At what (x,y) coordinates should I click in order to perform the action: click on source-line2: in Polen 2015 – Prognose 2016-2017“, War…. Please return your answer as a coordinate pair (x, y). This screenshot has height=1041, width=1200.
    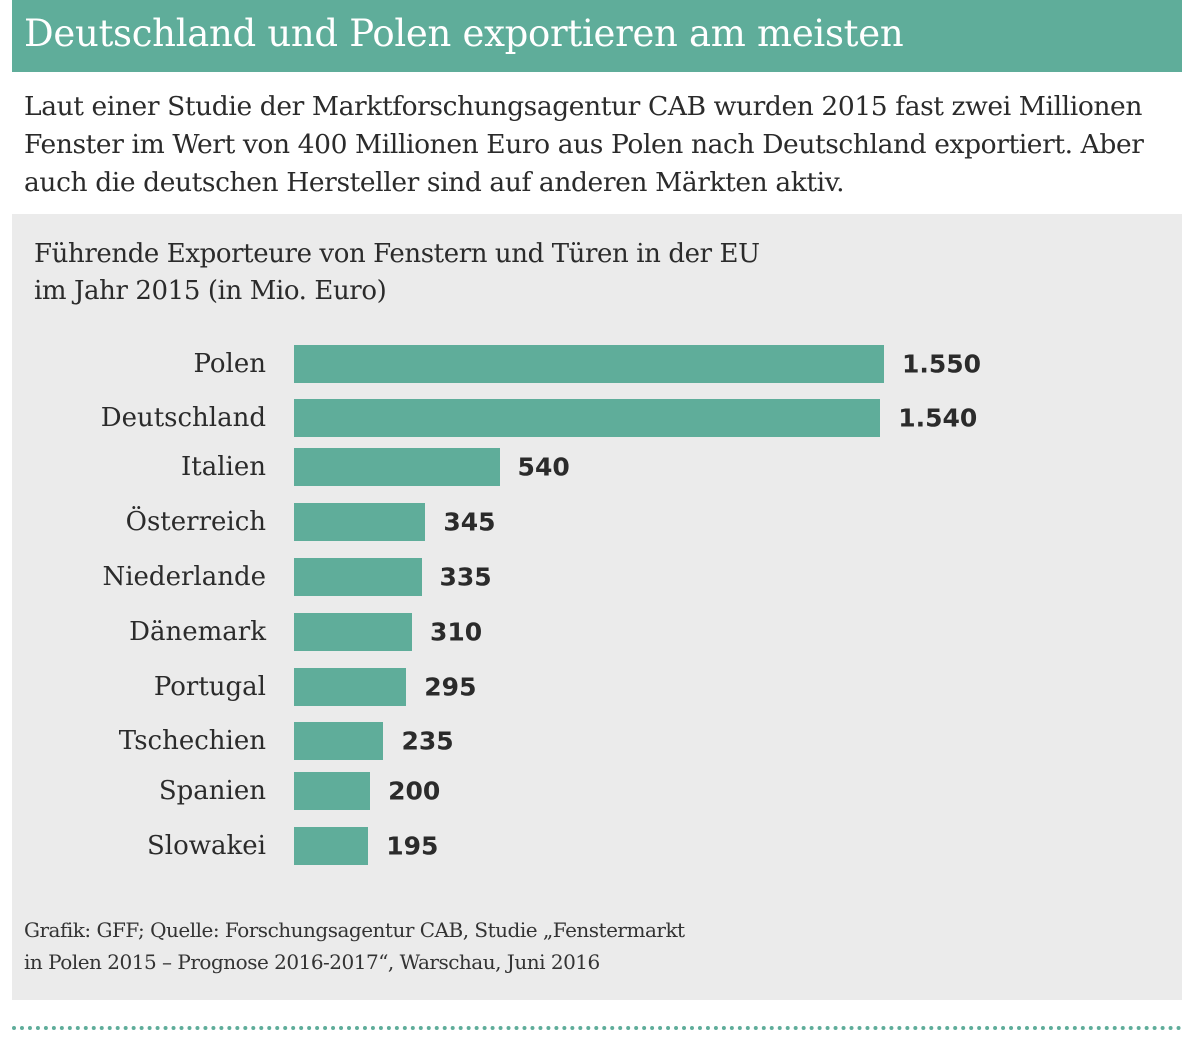
    Looking at the image, I should click on (312, 962).